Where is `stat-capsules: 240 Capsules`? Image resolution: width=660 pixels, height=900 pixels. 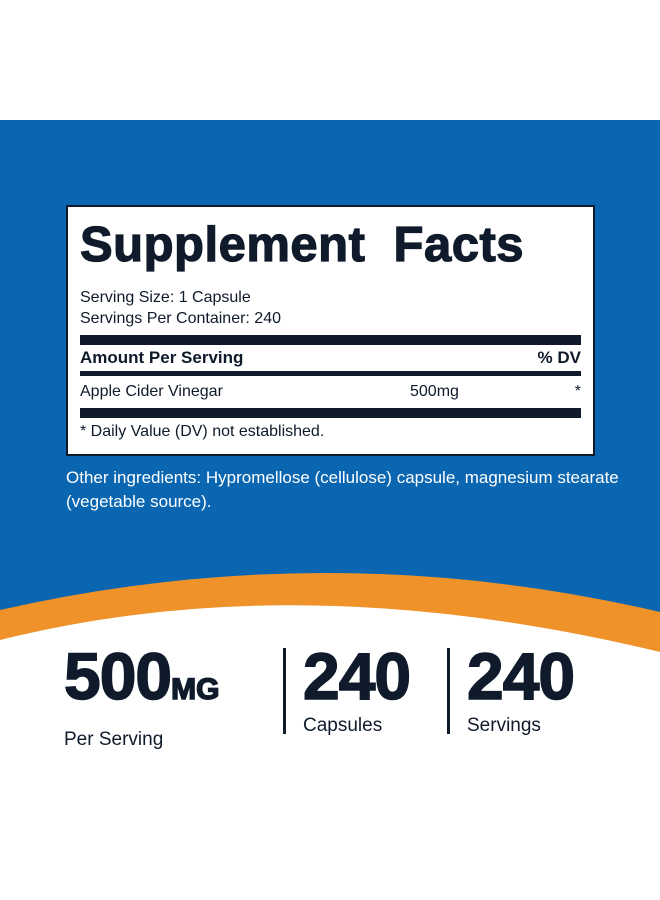 stat-capsules: 240 Capsules is located at coordinates (357, 688).